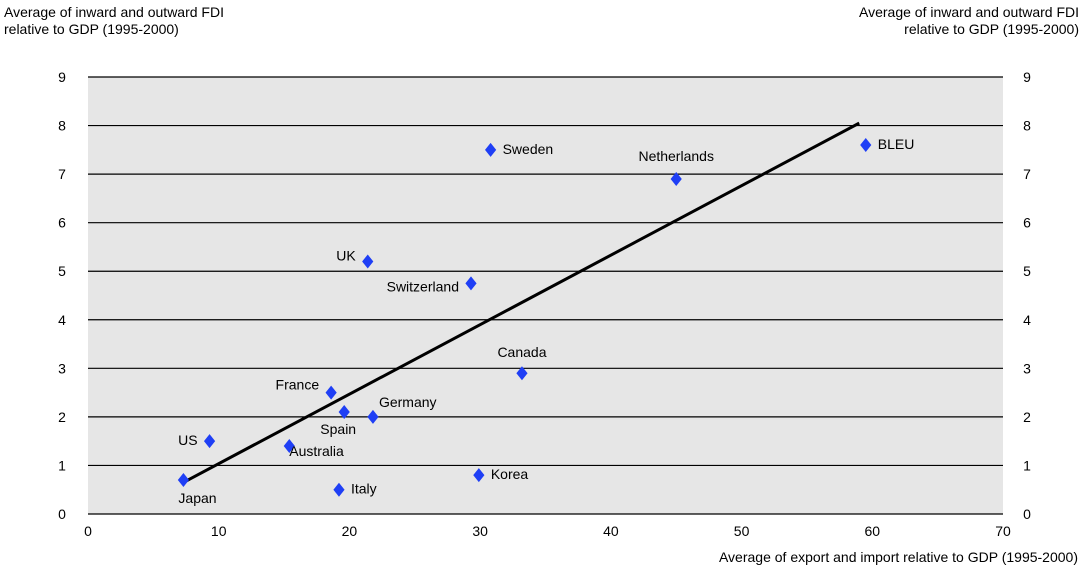 This screenshot has height=569, width=1083. Describe the element at coordinates (491, 149) in the screenshot. I see `point-marker-sweden` at that location.